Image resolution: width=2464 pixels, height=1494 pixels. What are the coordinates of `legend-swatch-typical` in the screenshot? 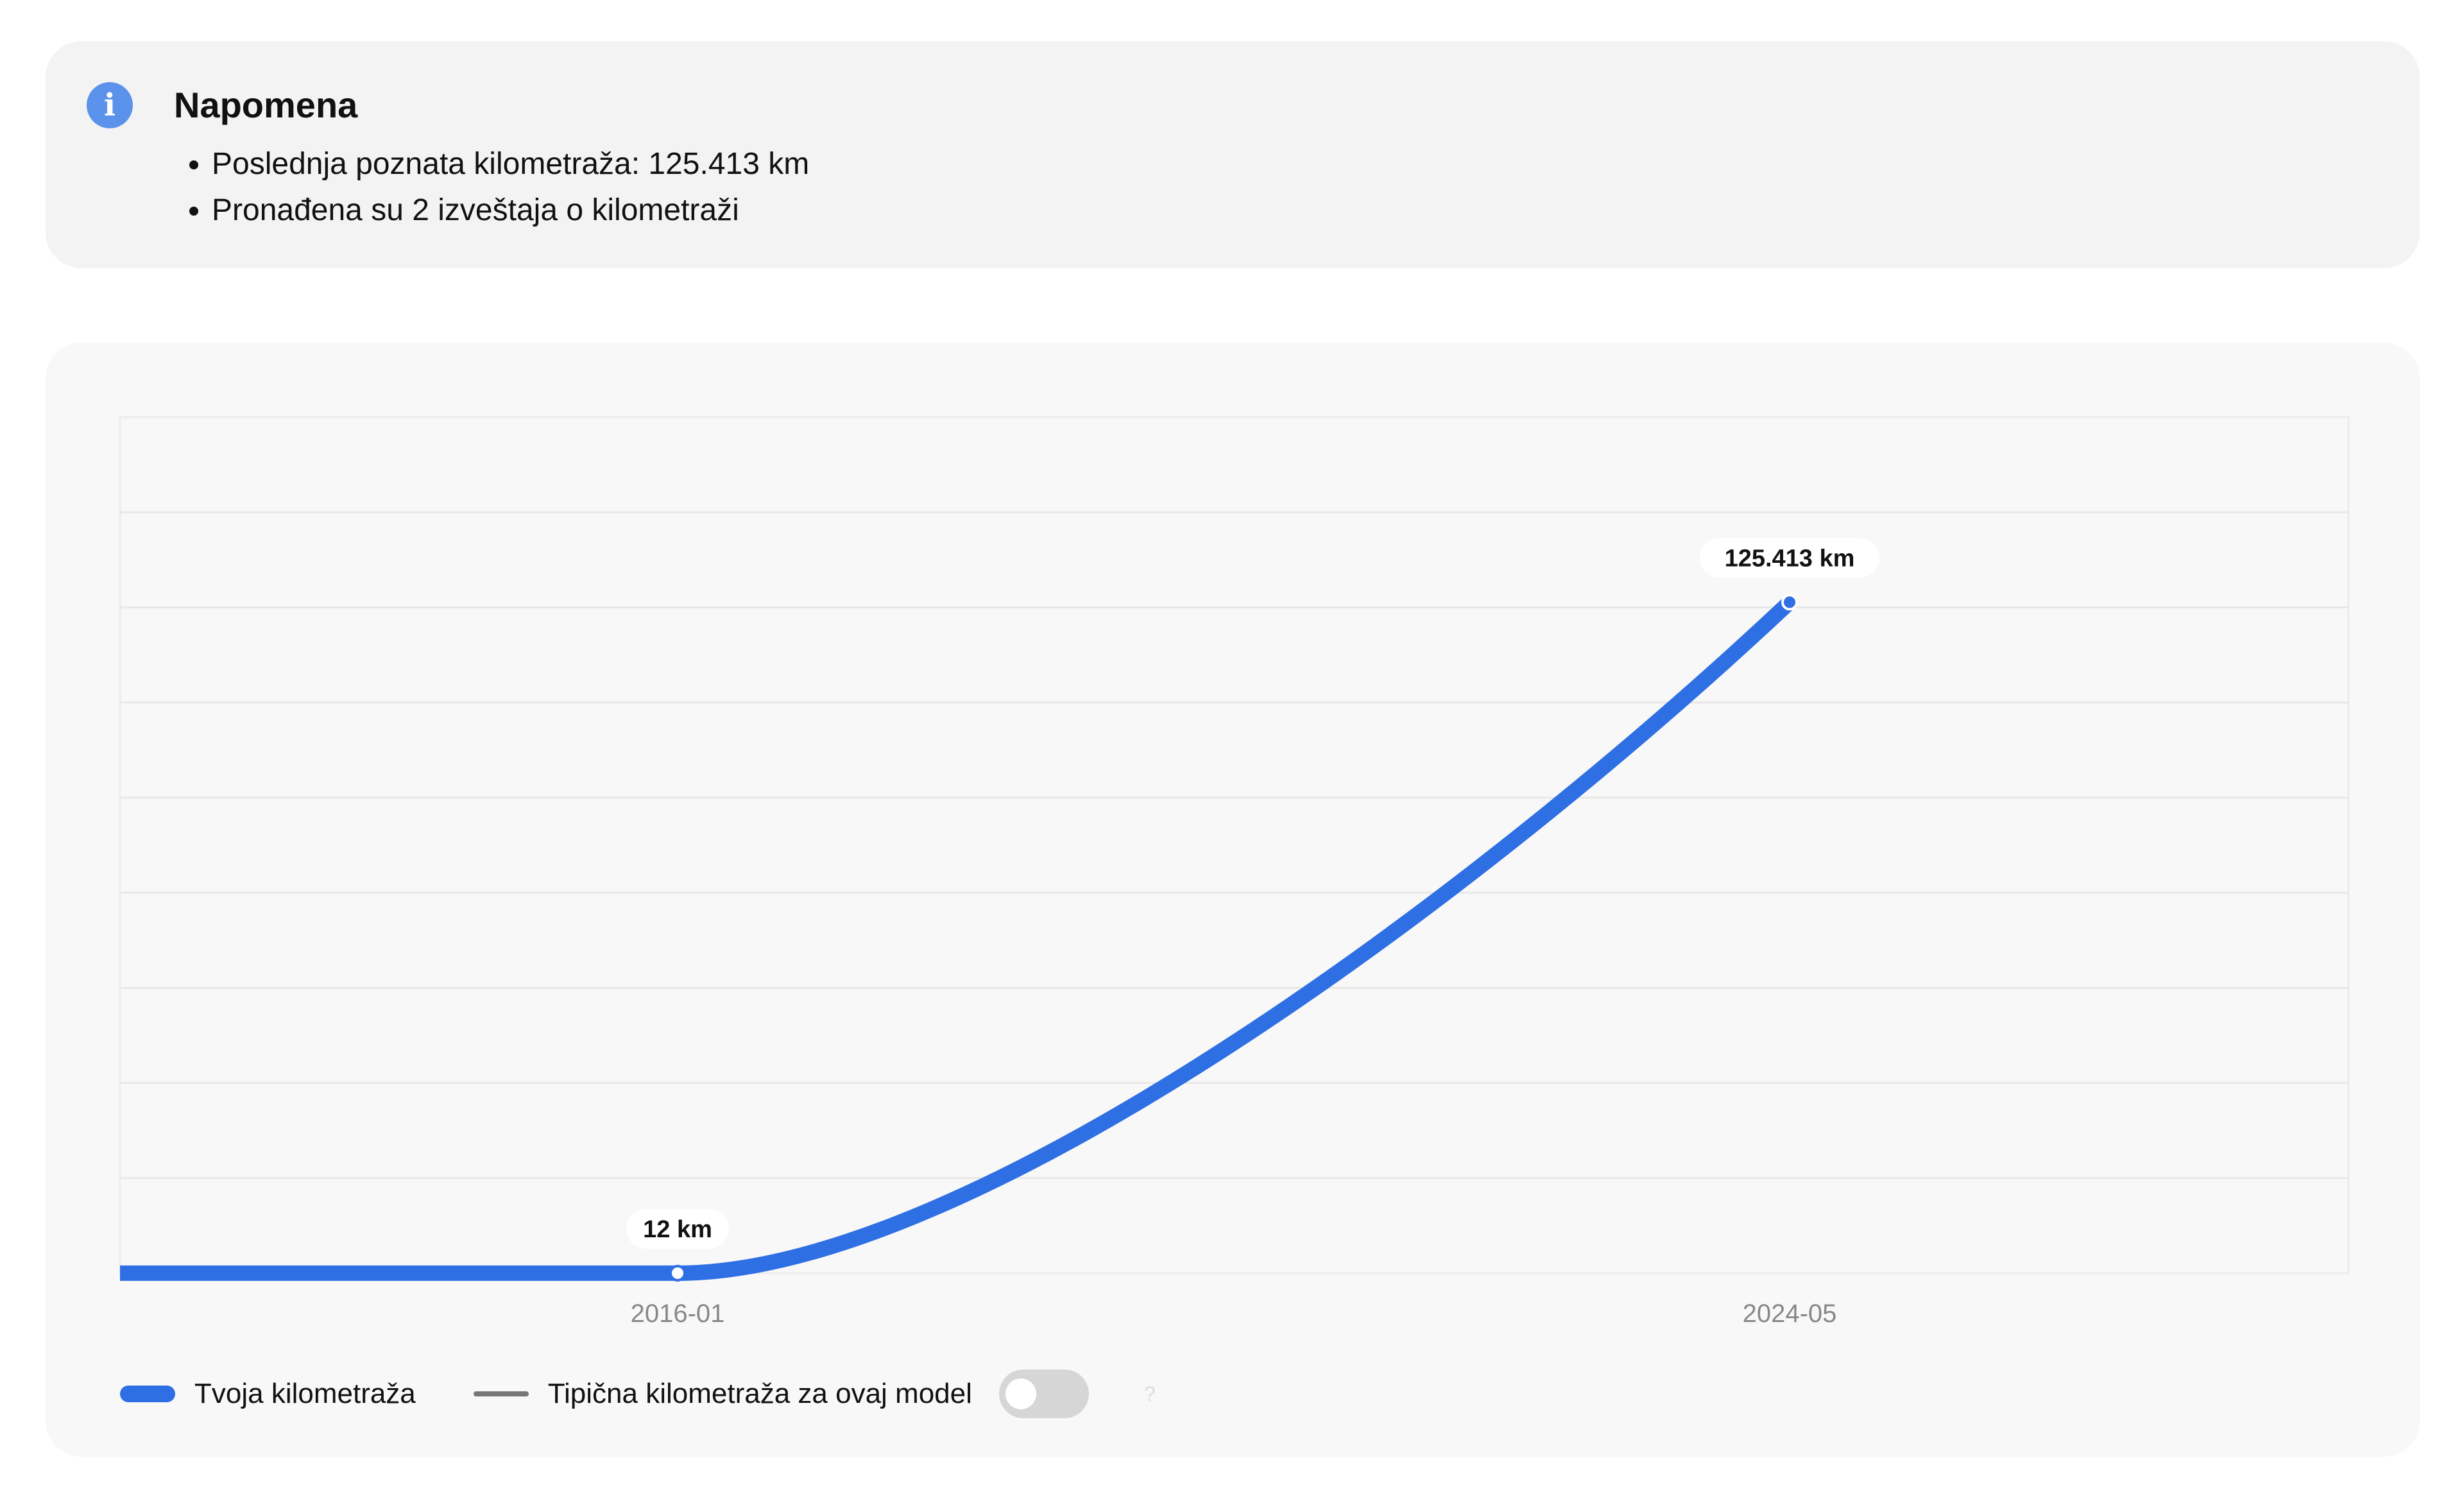 It's located at (501, 1394).